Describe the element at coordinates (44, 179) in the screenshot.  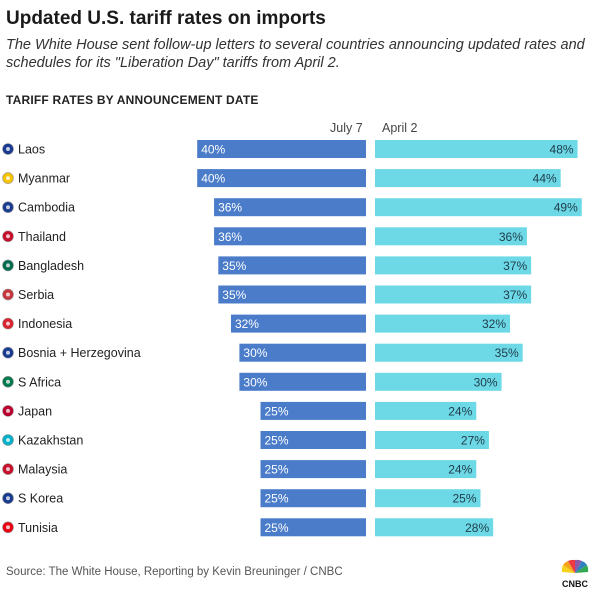
I see `category-label-myanmar: Myanmar` at that location.